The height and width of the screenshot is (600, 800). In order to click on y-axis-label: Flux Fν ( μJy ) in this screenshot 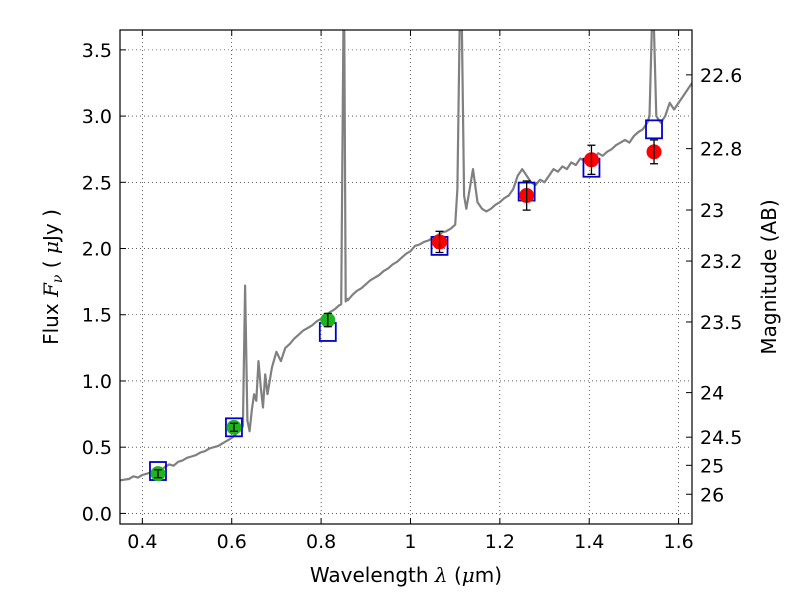, I will do `click(52, 277)`.